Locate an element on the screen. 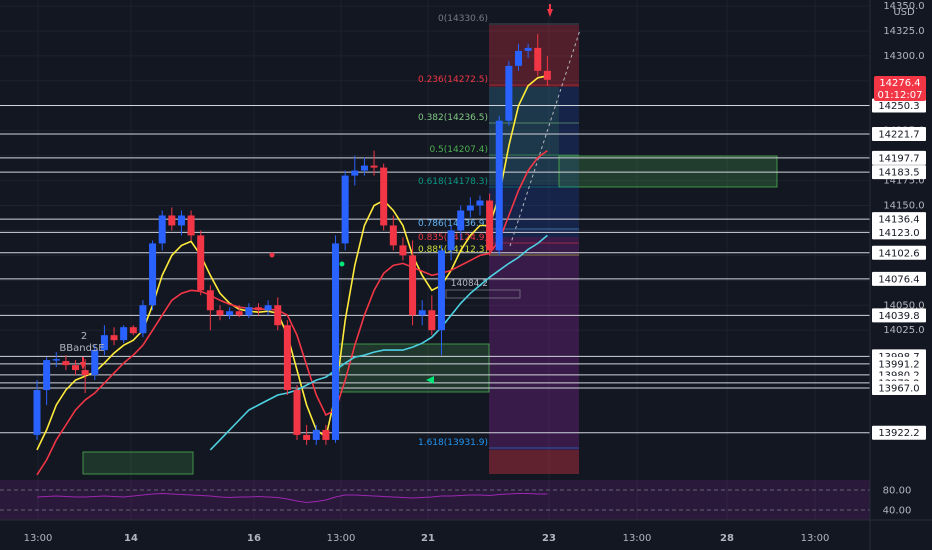 The height and width of the screenshot is (550, 932). current-price-tag-background is located at coordinates (900, 88).